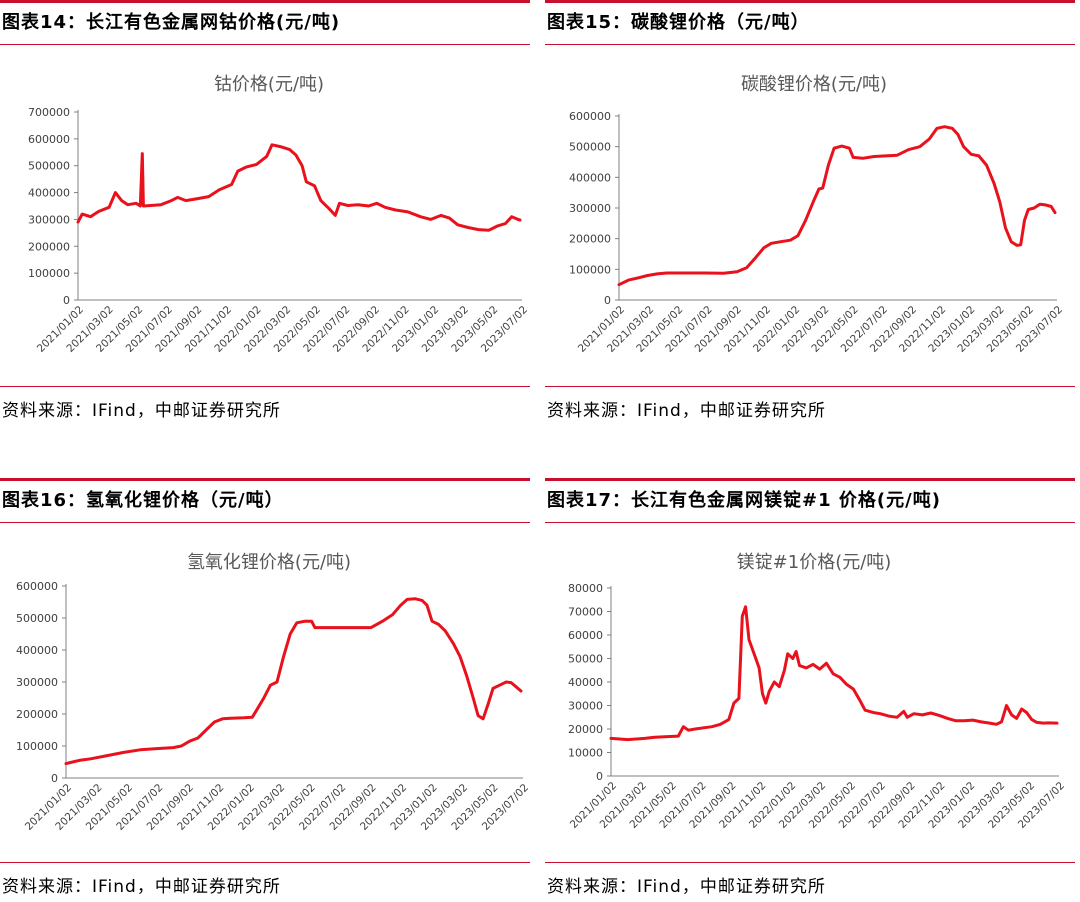  Describe the element at coordinates (744, 500) in the screenshot. I see `panel-header: 图表17：长江有色金属网镁锭#1 价格(元/吨)` at that location.